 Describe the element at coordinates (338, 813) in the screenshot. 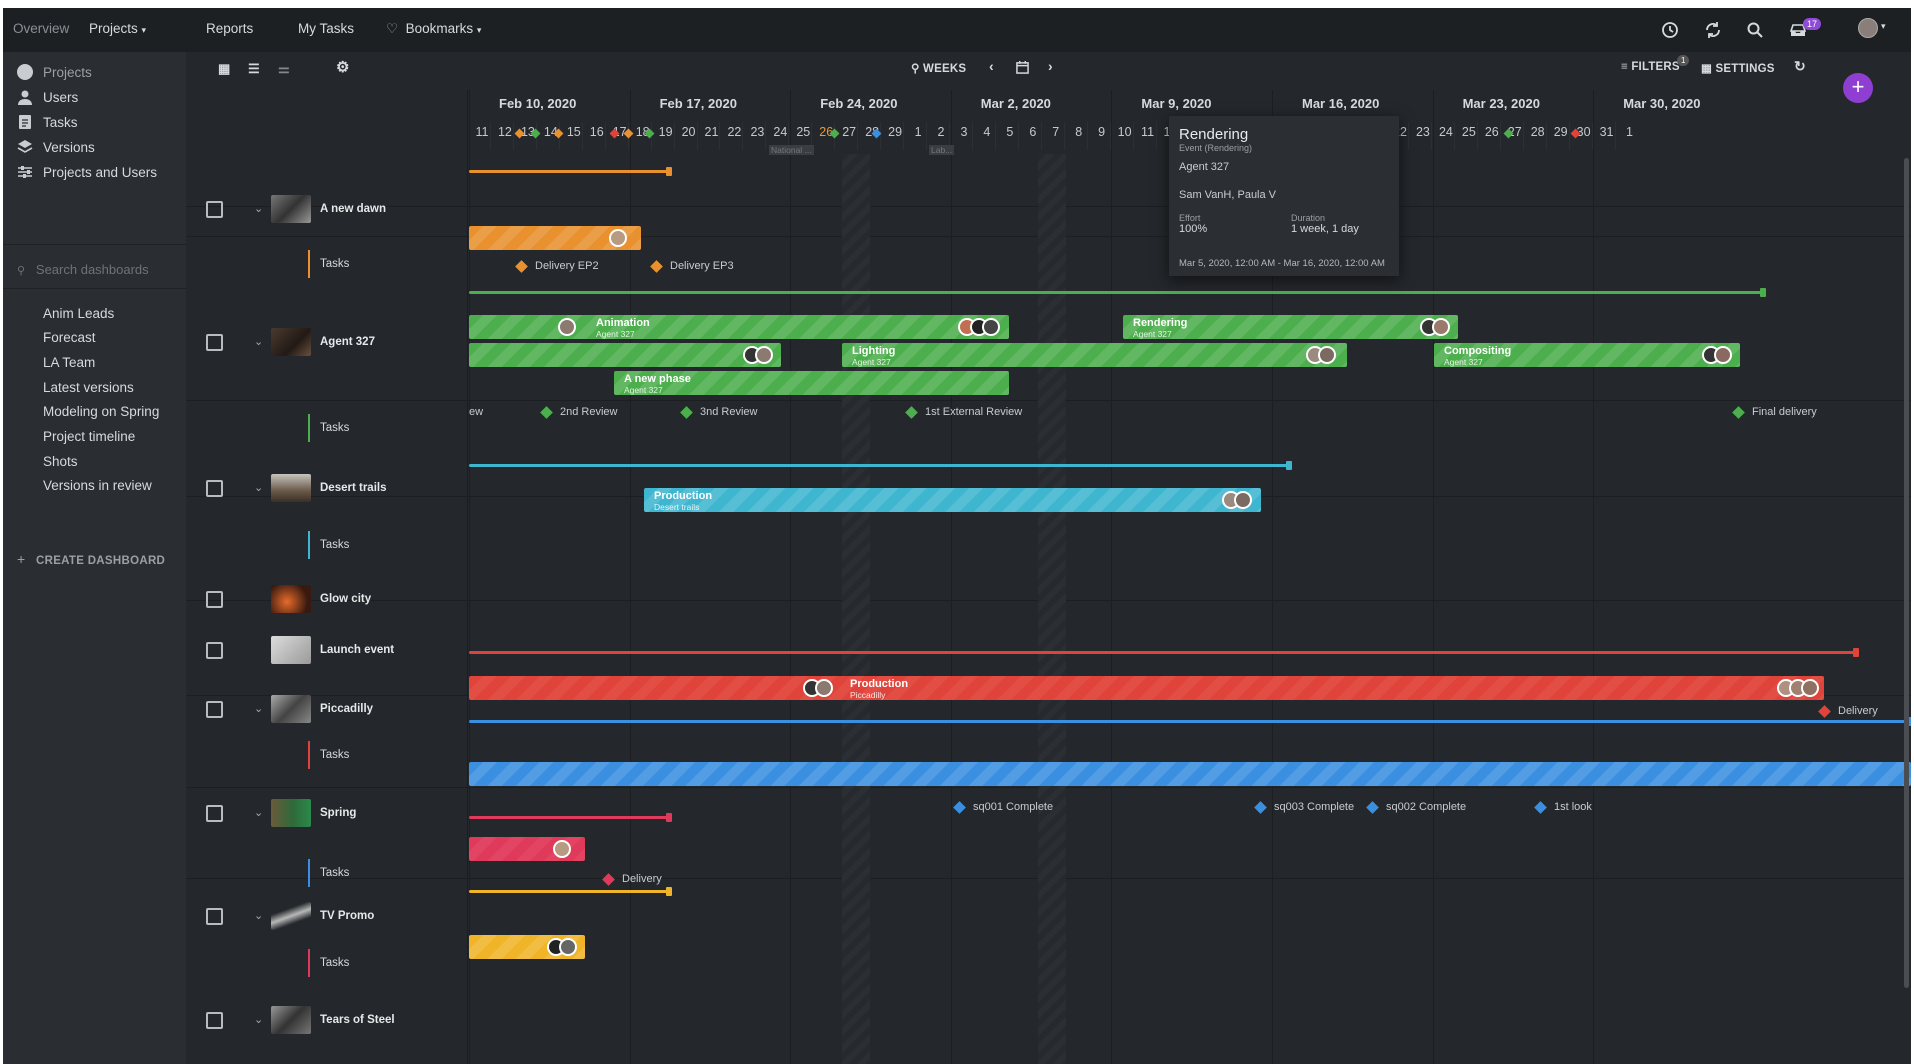

I see `project-name: Spring` at that location.